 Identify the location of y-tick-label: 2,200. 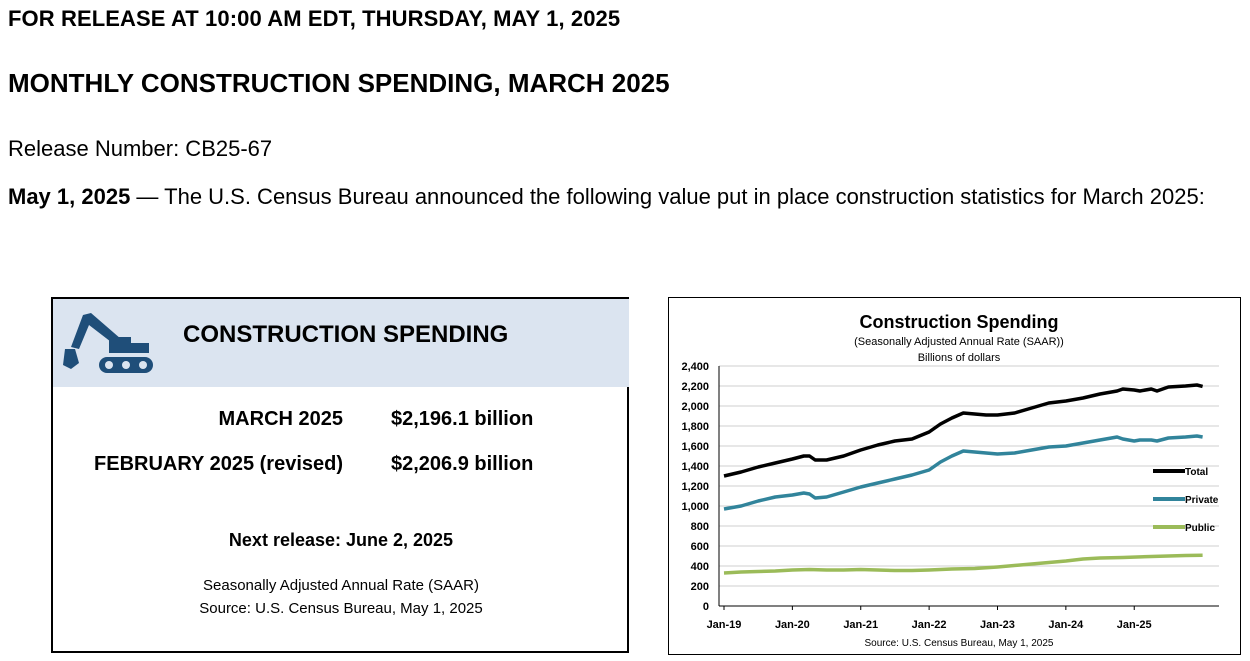
(695, 387).